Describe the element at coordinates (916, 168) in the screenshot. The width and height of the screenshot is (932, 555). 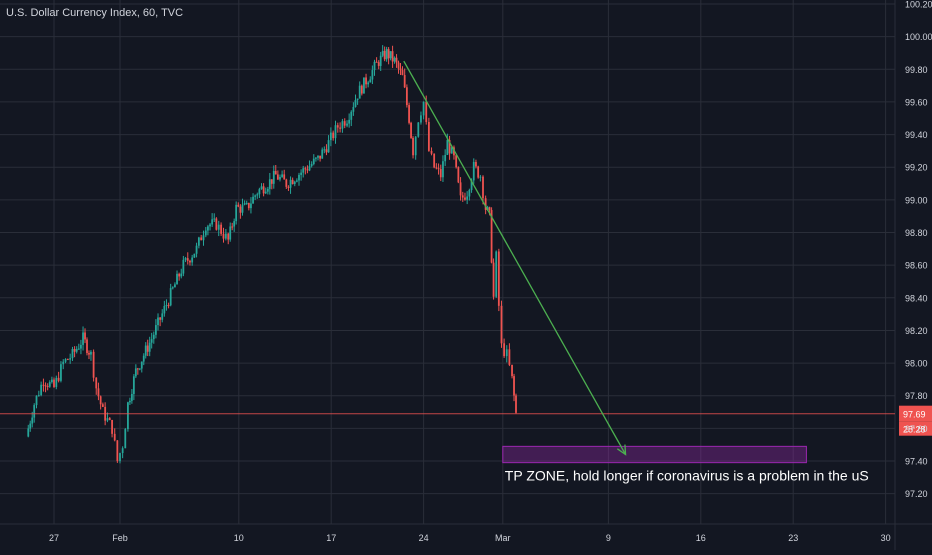
I see `y-tick-label: 99.20` at that location.